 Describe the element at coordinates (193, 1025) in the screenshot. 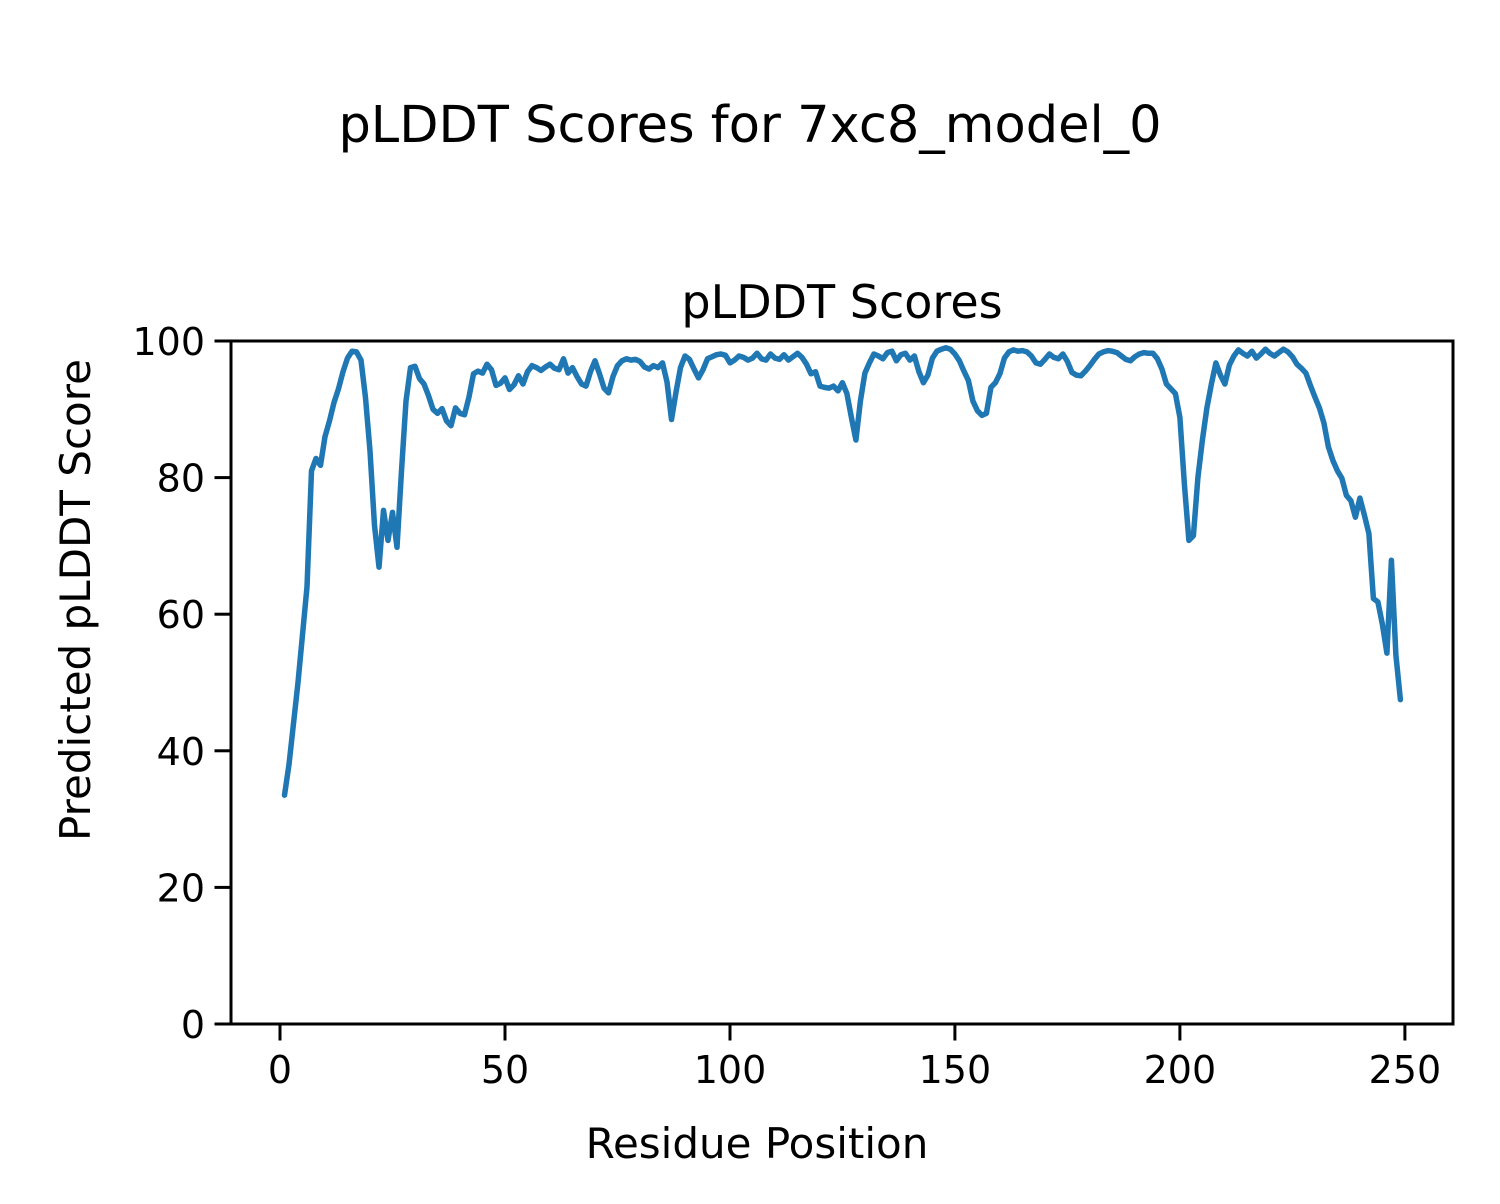

I see `y-tick-label-0: 0` at that location.